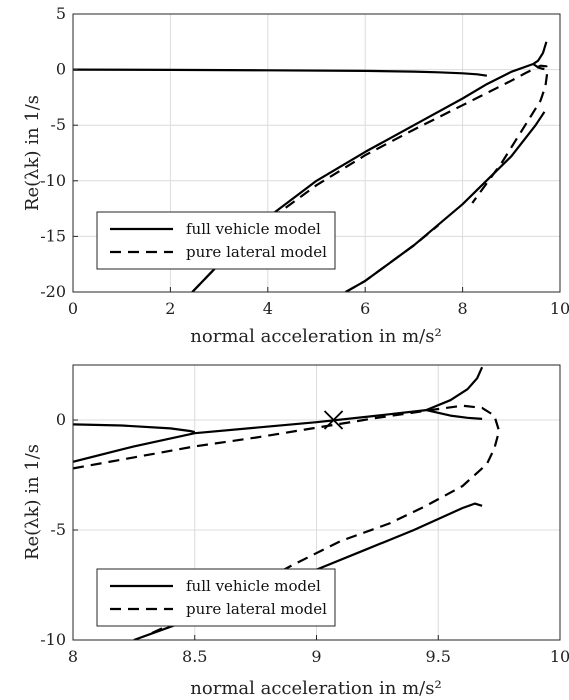 This screenshot has height=700, width=569. I want to click on pure-lateral-model-line, so click(392, 258).